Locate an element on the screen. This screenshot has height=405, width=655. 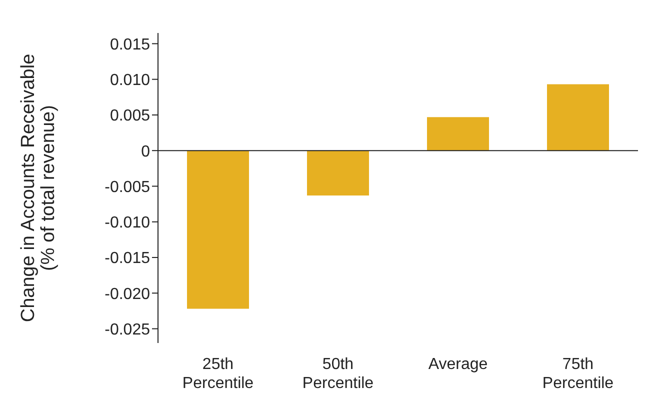
y-tick-label: -0.015 is located at coordinates (127, 259).